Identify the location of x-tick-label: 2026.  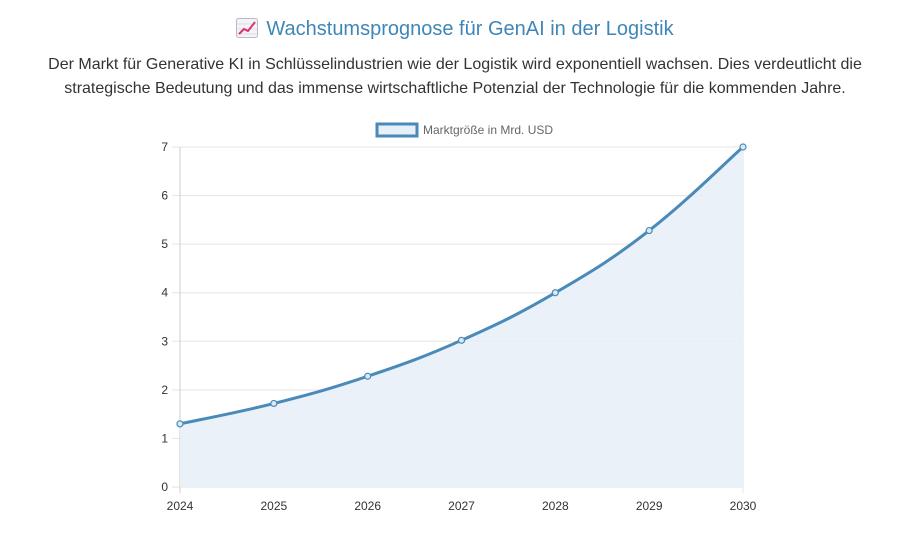
(367, 506).